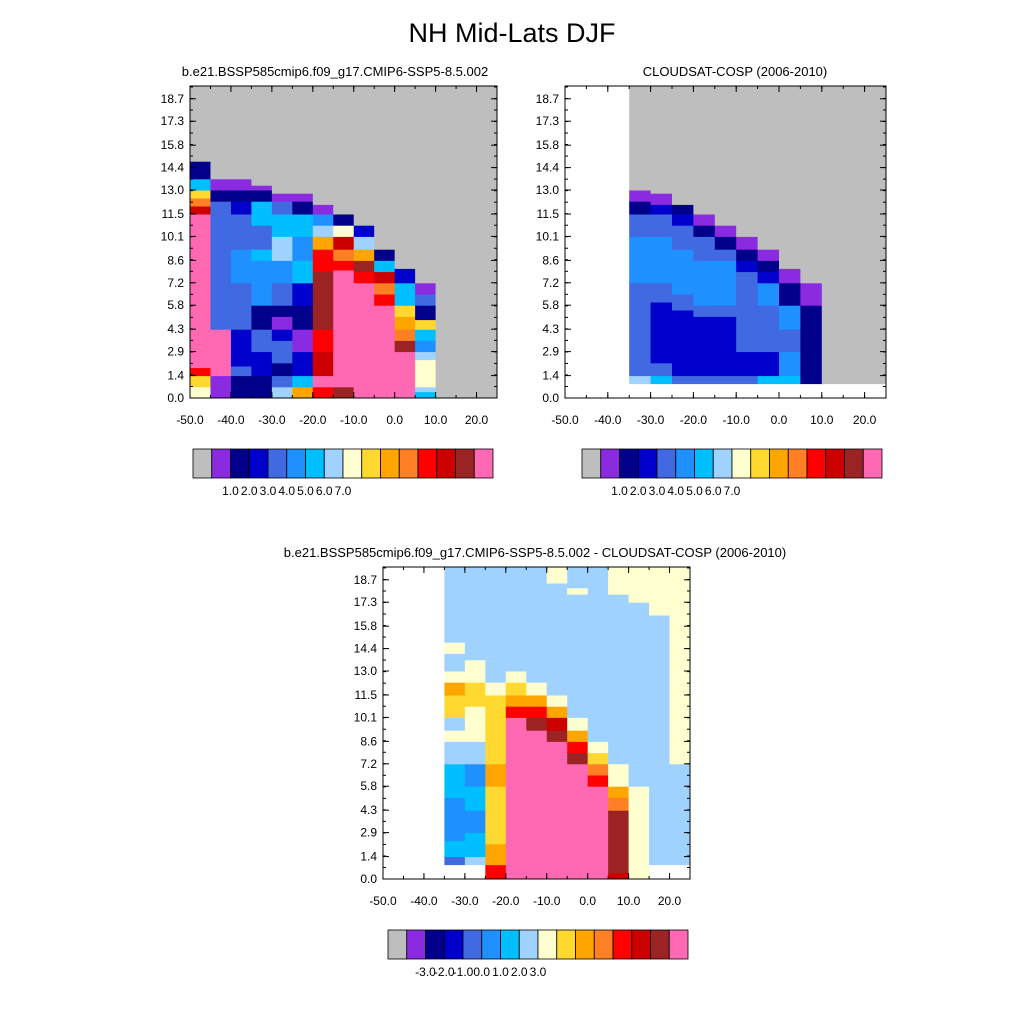  What do you see at coordinates (324, 491) in the screenshot?
I see `colorbar-label: 6.0` at bounding box center [324, 491].